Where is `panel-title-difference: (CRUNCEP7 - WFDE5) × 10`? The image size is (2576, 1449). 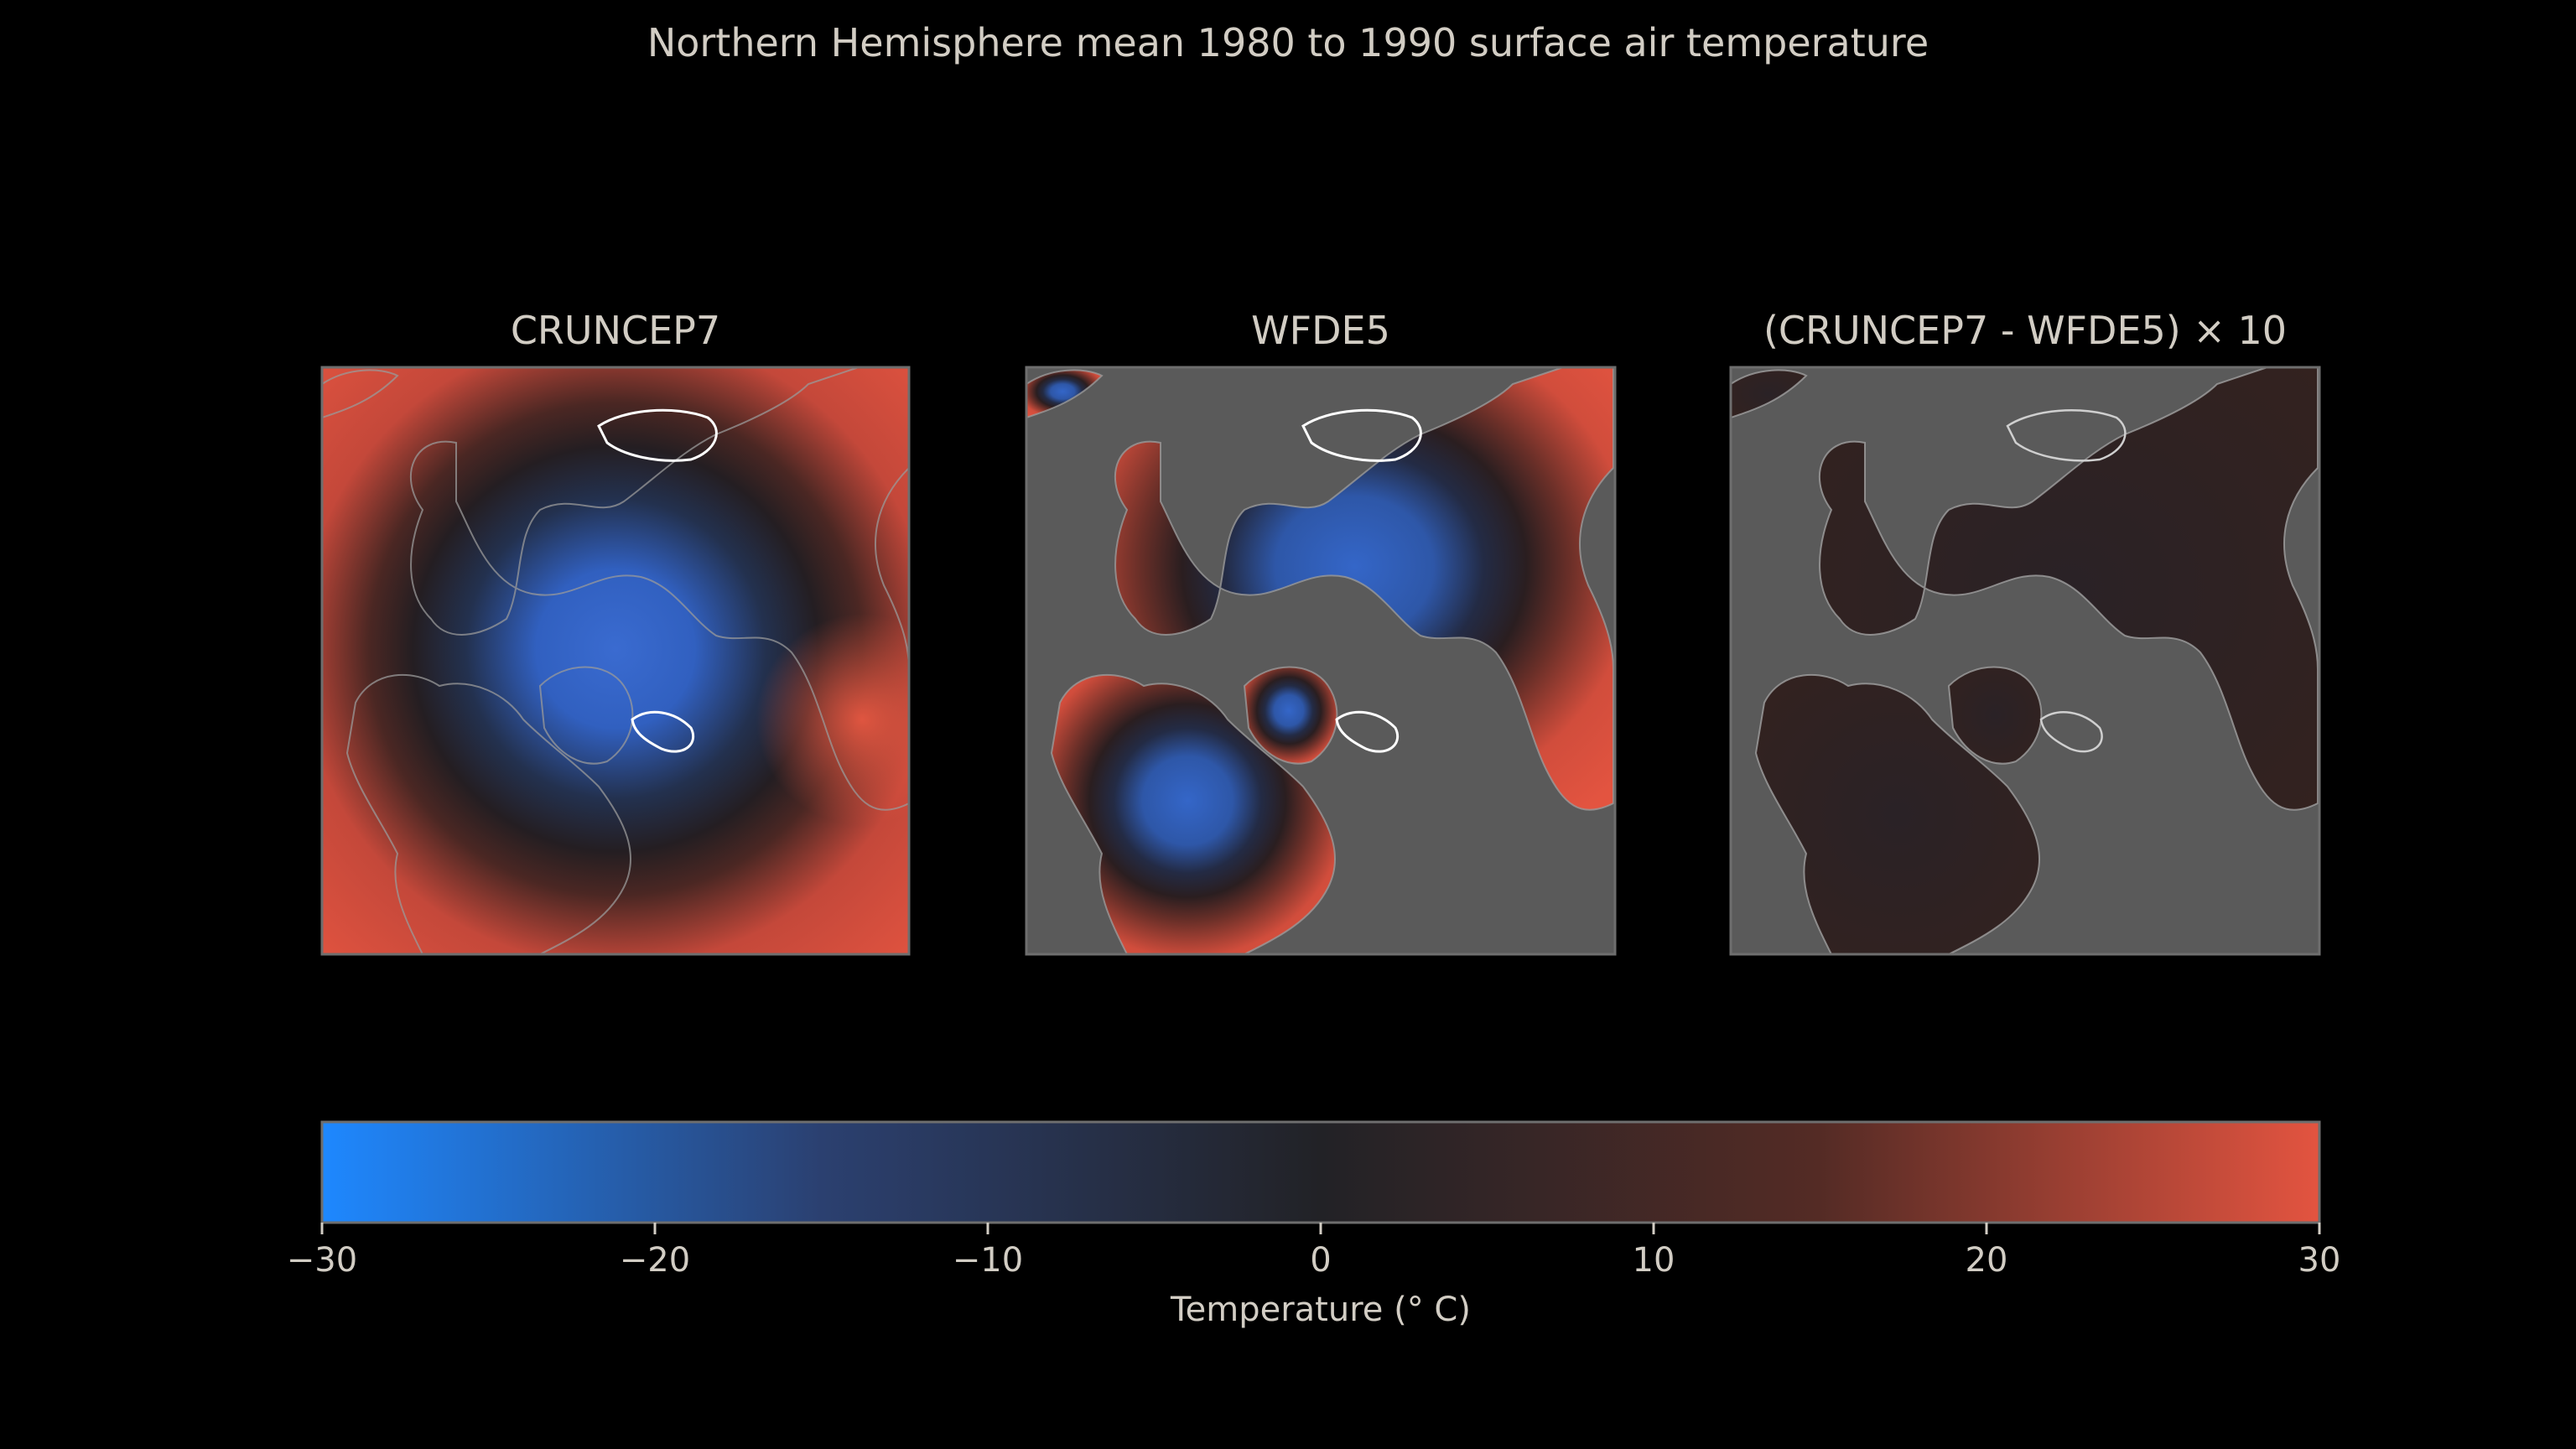
panel-title-difference: (CRUNCEP7 - WFDE5) × 10 is located at coordinates (2025, 330).